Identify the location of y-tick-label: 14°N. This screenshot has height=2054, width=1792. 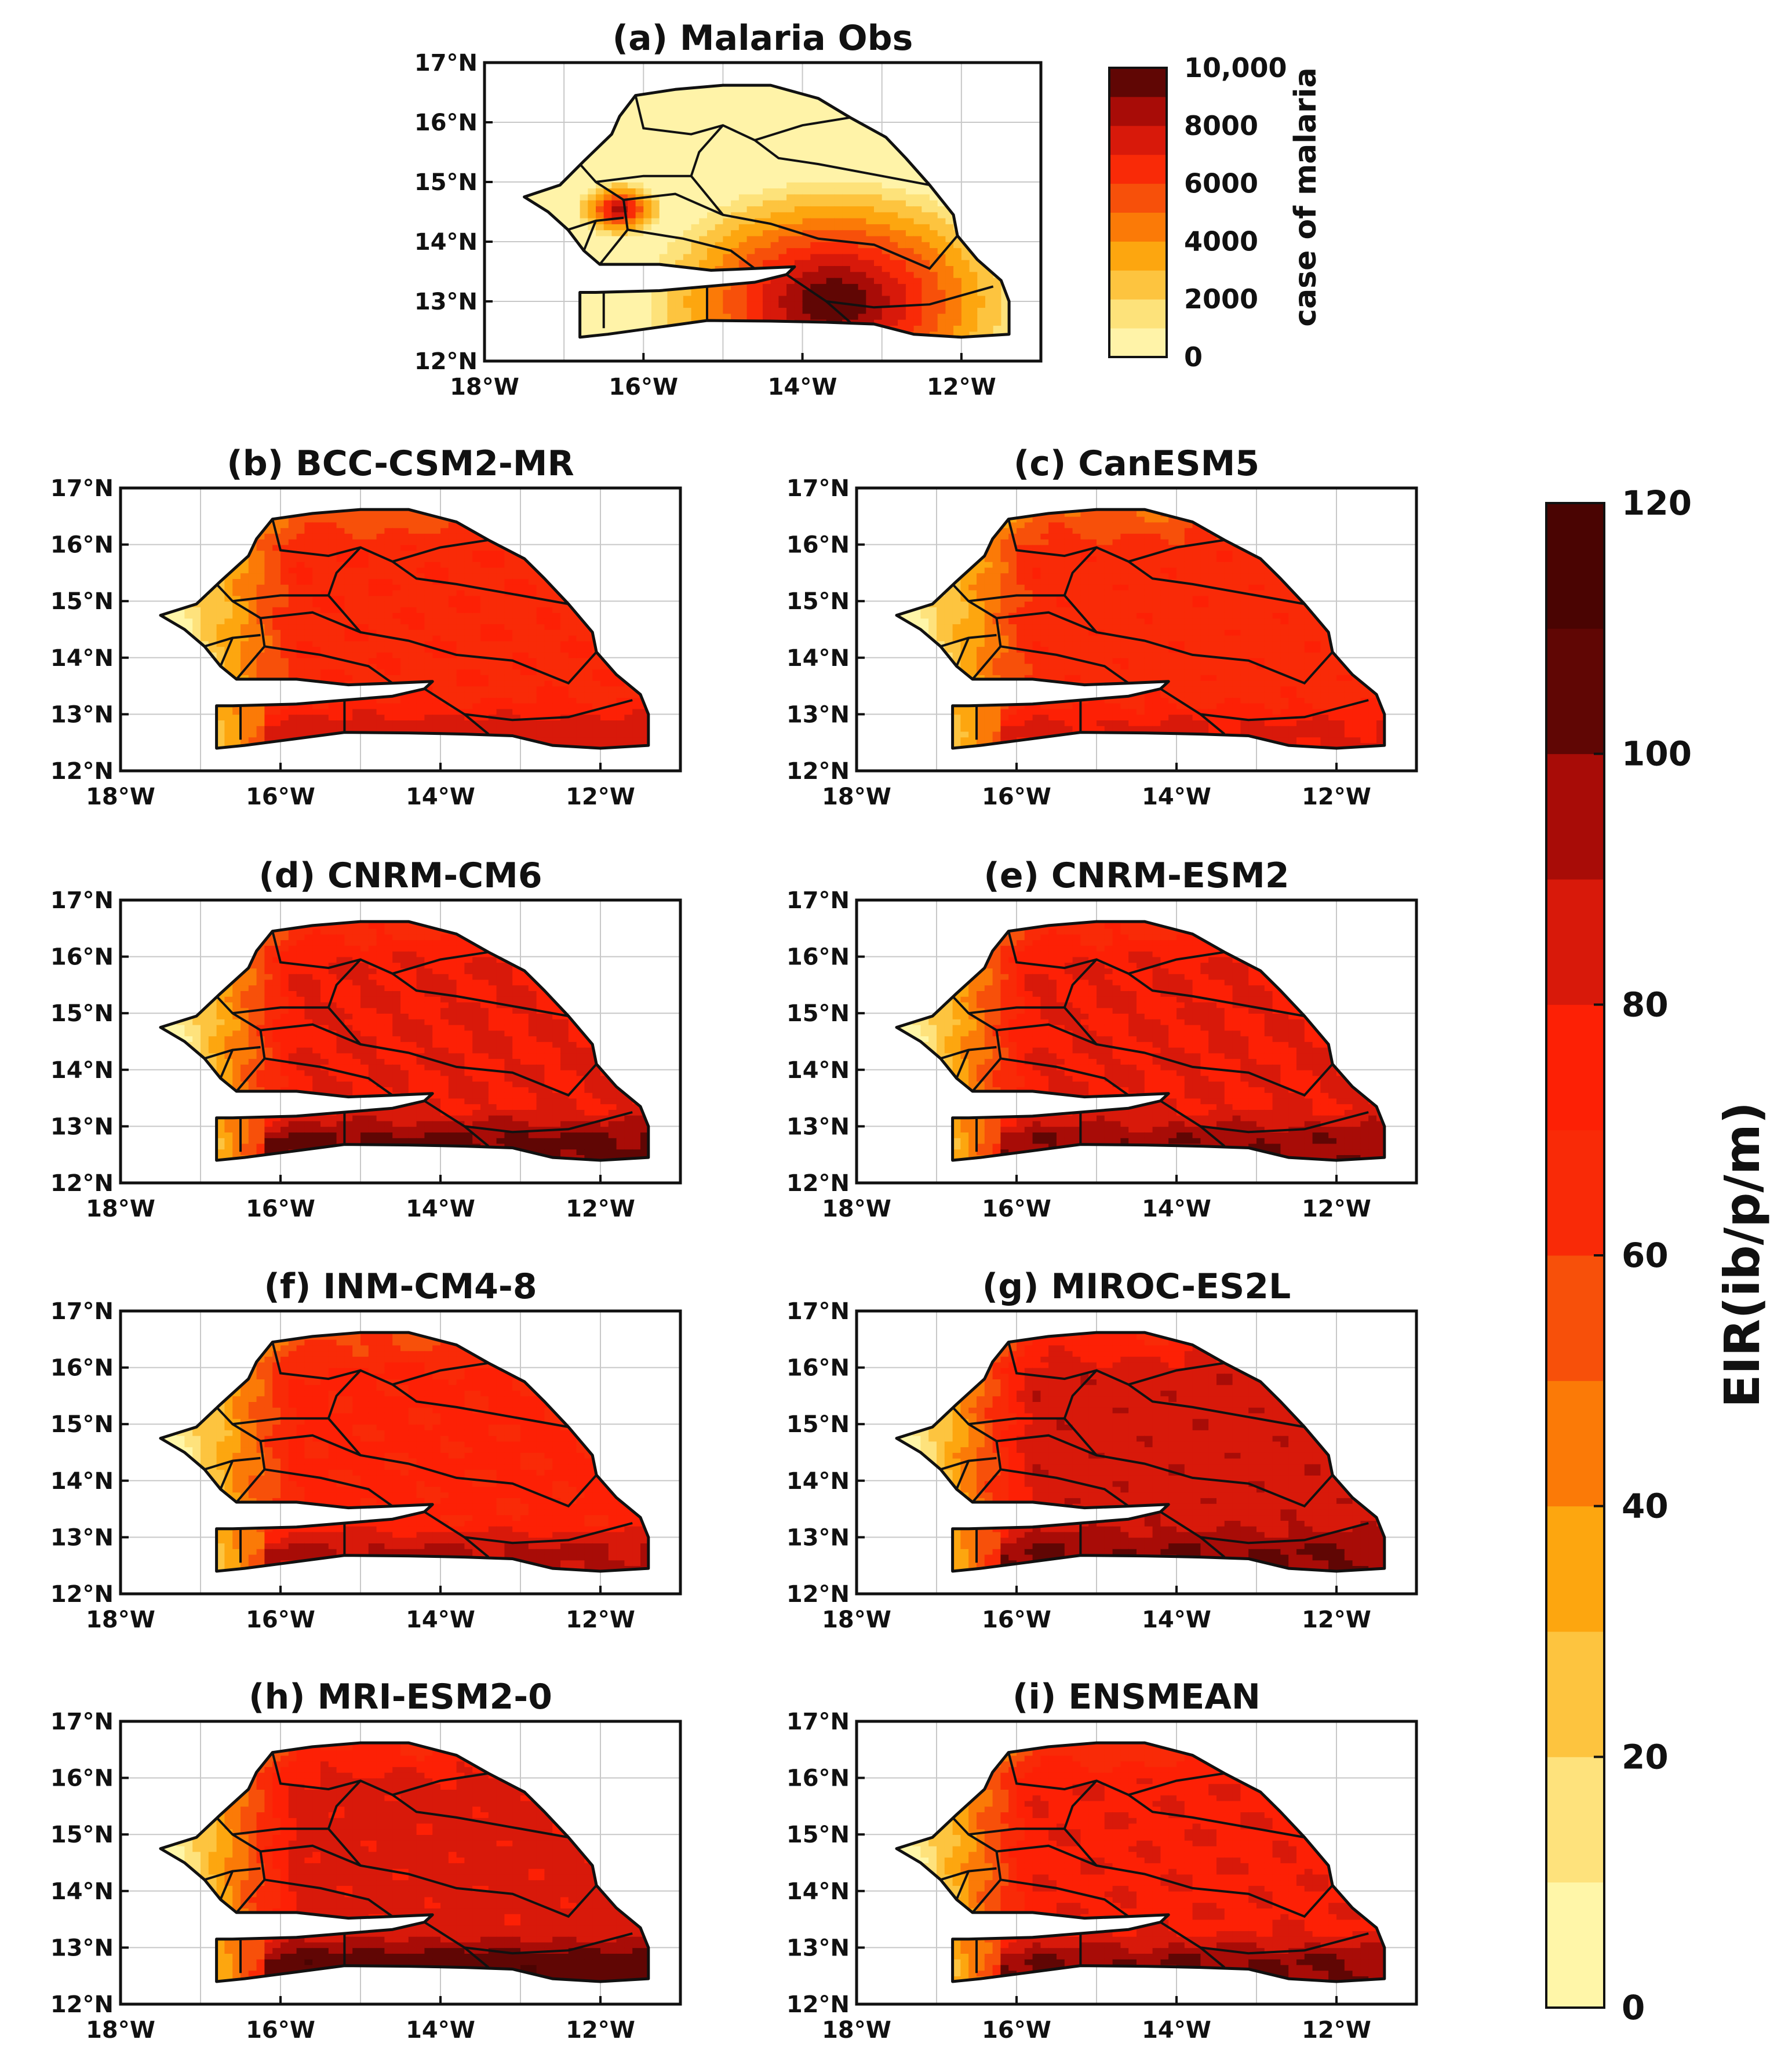
(446, 242).